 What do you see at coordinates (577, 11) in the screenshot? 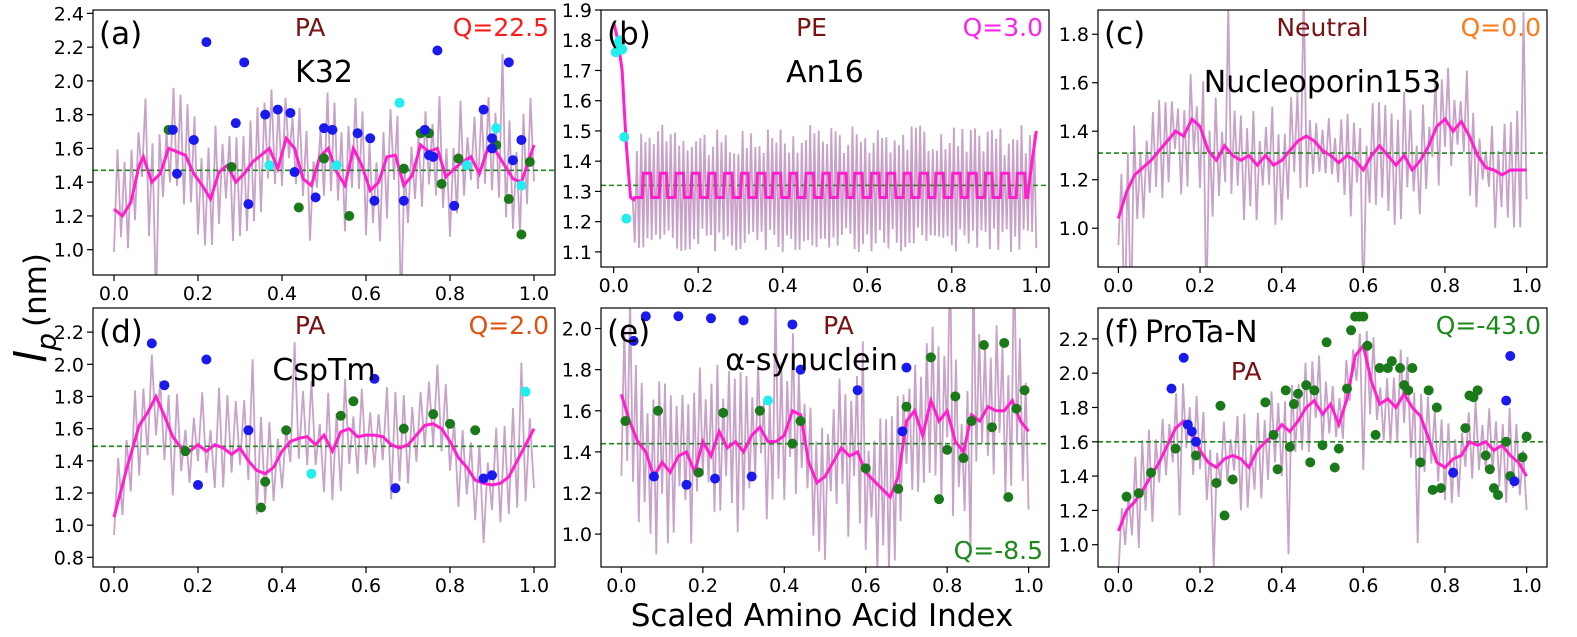
I see `y-tick-label: 1.9` at bounding box center [577, 11].